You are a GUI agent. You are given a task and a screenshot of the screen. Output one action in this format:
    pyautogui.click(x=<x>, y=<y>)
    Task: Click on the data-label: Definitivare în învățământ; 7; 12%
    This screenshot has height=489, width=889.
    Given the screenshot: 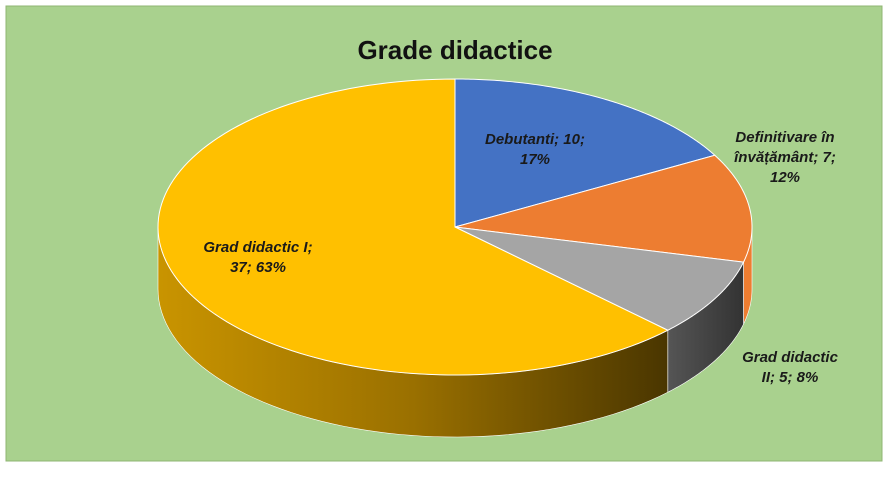 What is the action you would take?
    pyautogui.click(x=785, y=157)
    